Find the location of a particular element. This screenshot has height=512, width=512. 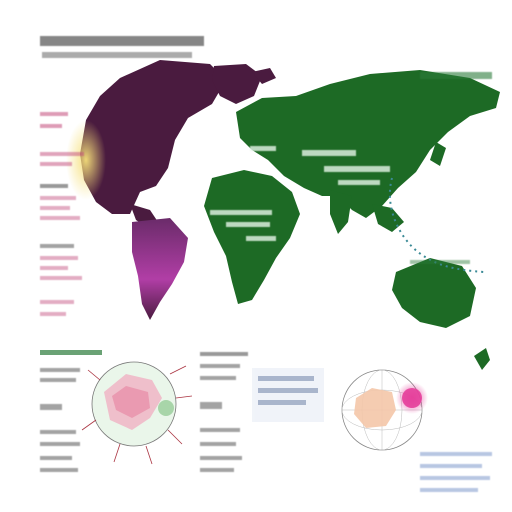

dotted-path-icon is located at coordinates (436, 225).